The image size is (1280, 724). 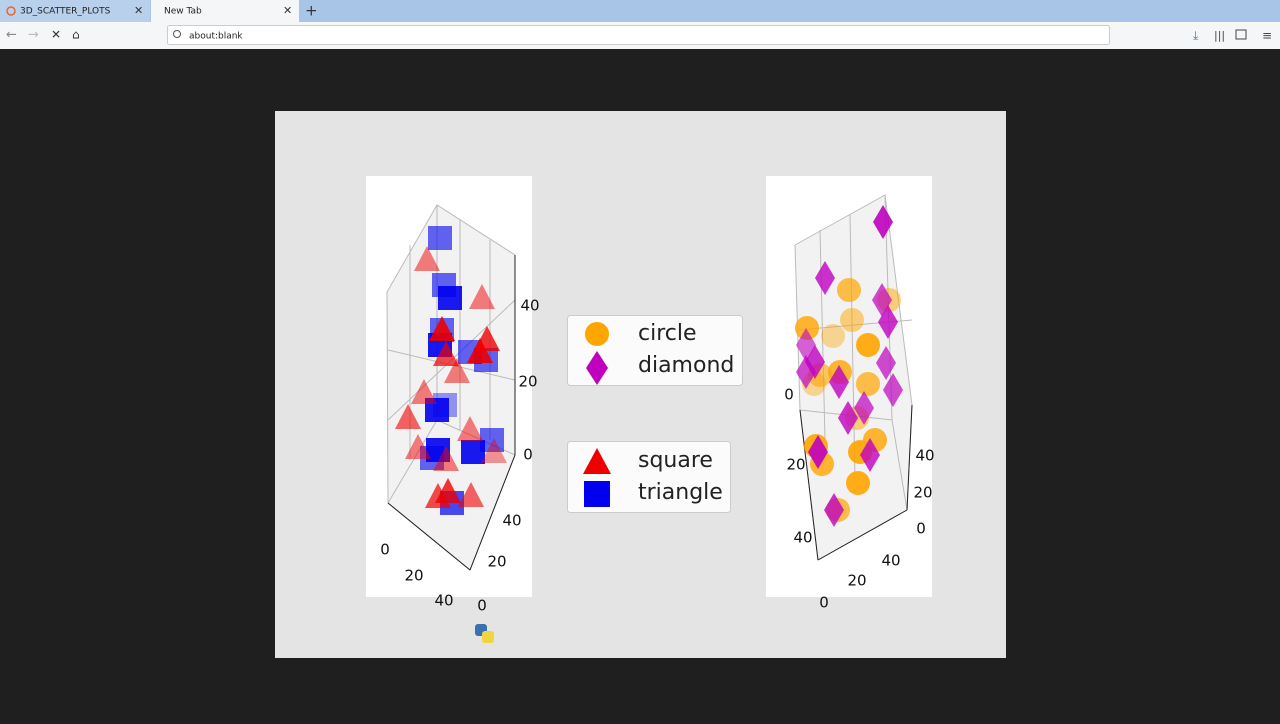 I want to click on tab-icon, so click(x=11, y=11).